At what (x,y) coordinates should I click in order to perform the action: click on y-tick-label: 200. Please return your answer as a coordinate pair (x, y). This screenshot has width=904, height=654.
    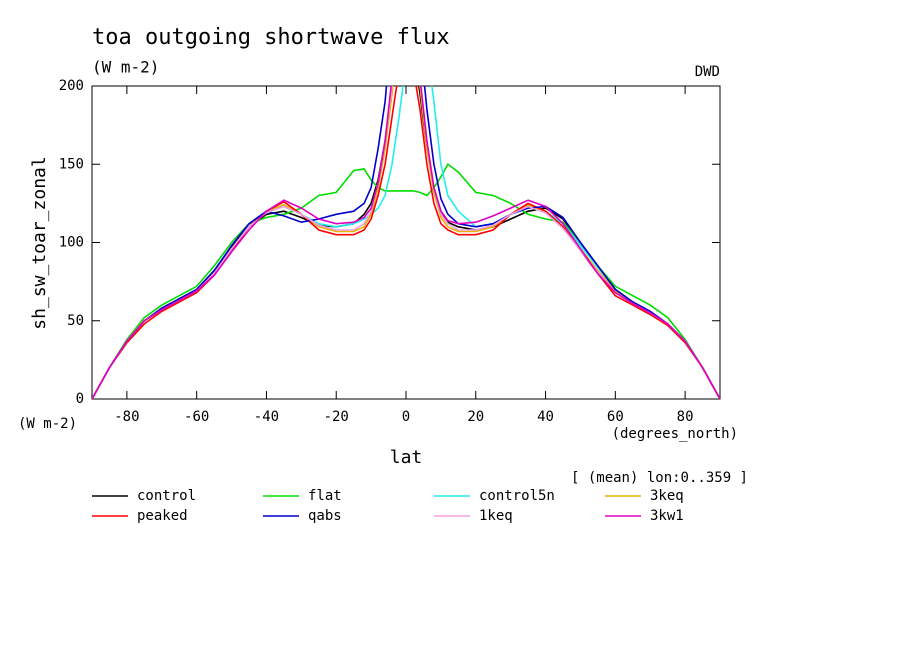
    Looking at the image, I should click on (71, 86).